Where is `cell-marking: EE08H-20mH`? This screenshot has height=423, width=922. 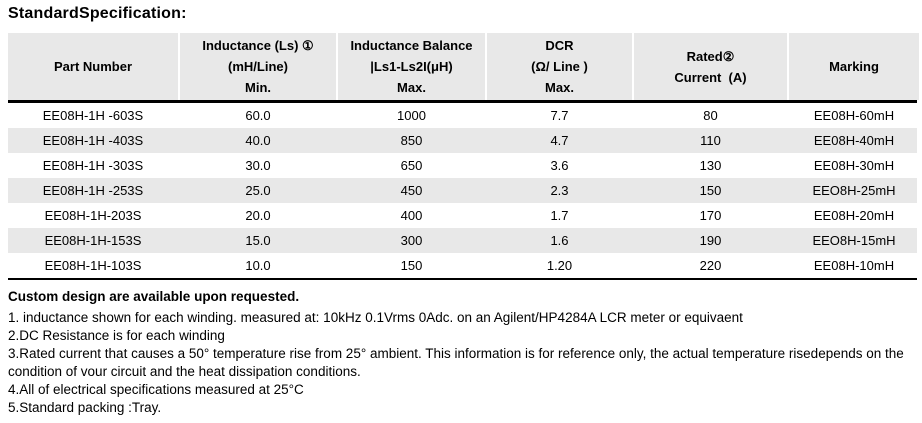 cell-marking: EE08H-20mH is located at coordinates (854, 215).